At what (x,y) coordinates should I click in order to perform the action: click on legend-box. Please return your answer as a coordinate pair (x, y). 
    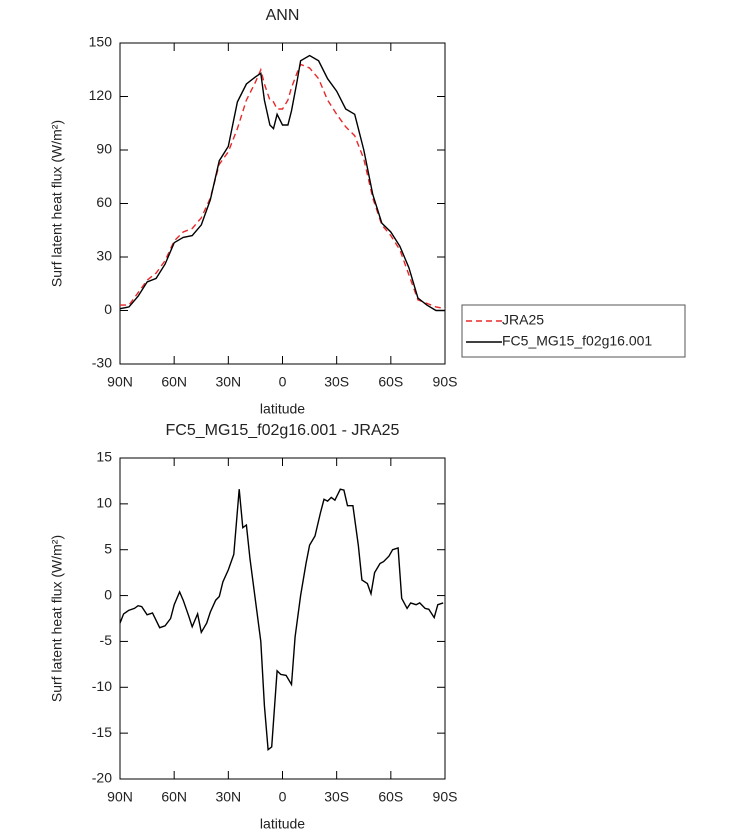
    Looking at the image, I should click on (573, 331).